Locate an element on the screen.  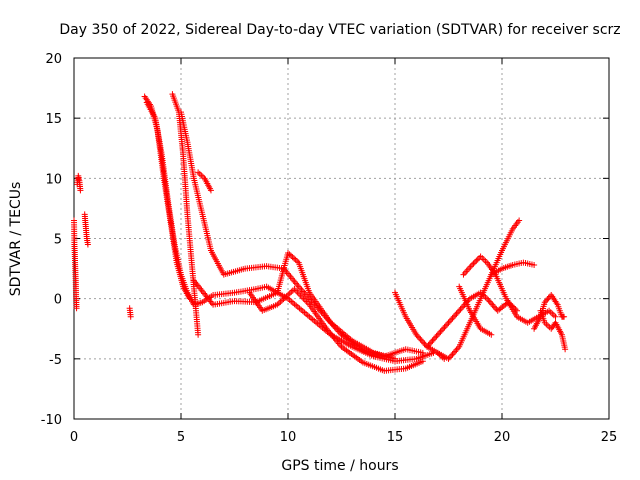
y-tick-label: -10 is located at coordinates (51, 420).